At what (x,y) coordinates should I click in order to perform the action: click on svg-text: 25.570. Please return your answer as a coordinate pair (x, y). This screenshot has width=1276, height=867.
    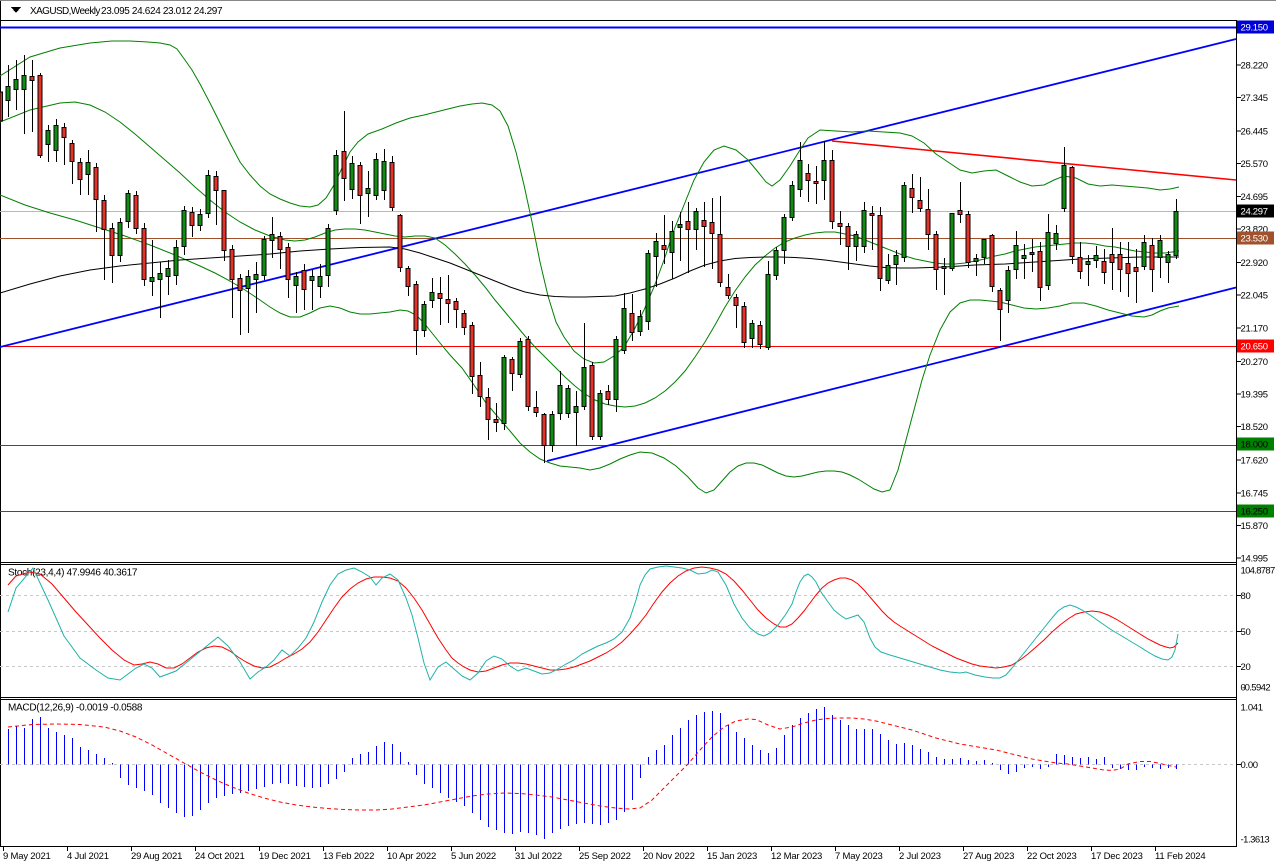
    Looking at the image, I should click on (1254, 164).